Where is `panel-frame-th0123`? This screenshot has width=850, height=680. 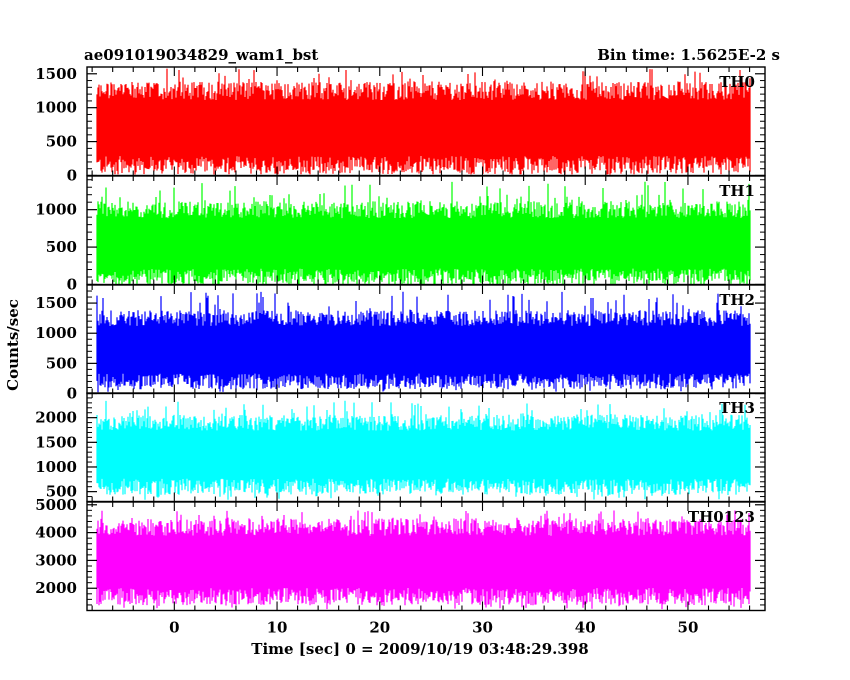 panel-frame-th0123 is located at coordinates (426, 556).